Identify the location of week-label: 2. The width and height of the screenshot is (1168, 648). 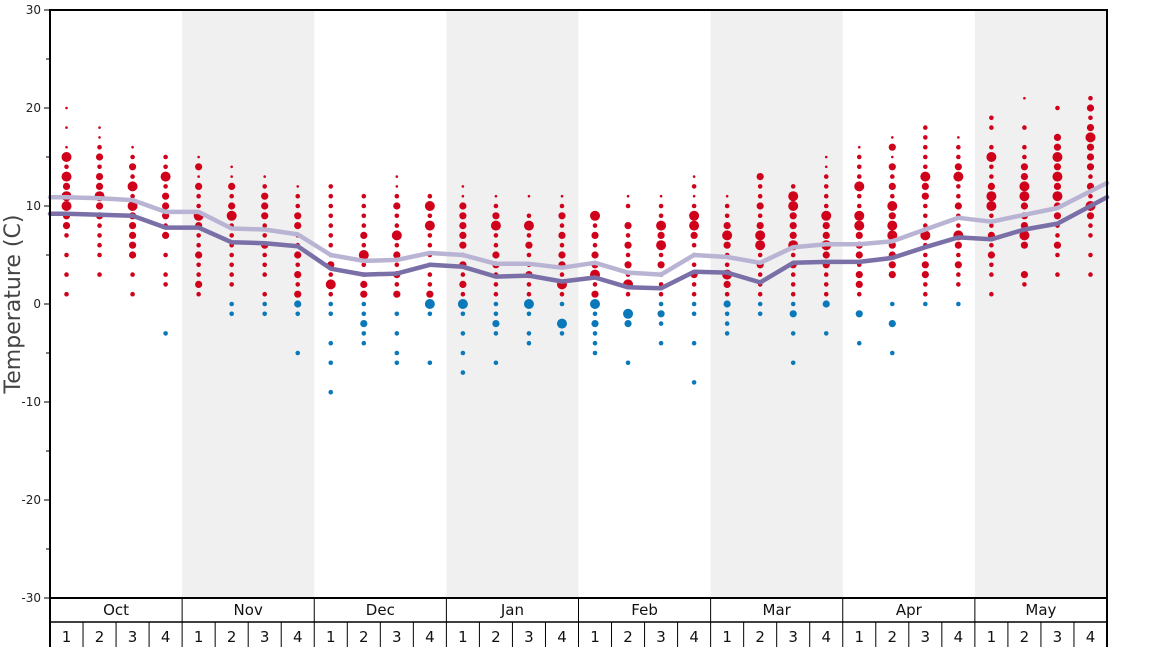
(232, 637).